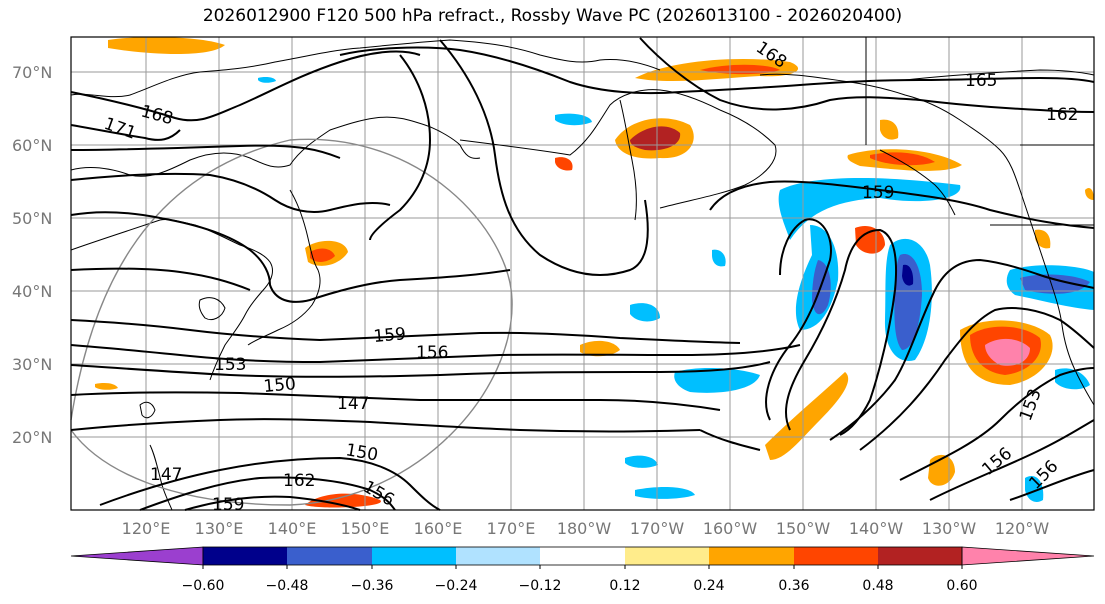 This screenshot has width=1105, height=604. I want to click on colorbar-outline, so click(582, 556).